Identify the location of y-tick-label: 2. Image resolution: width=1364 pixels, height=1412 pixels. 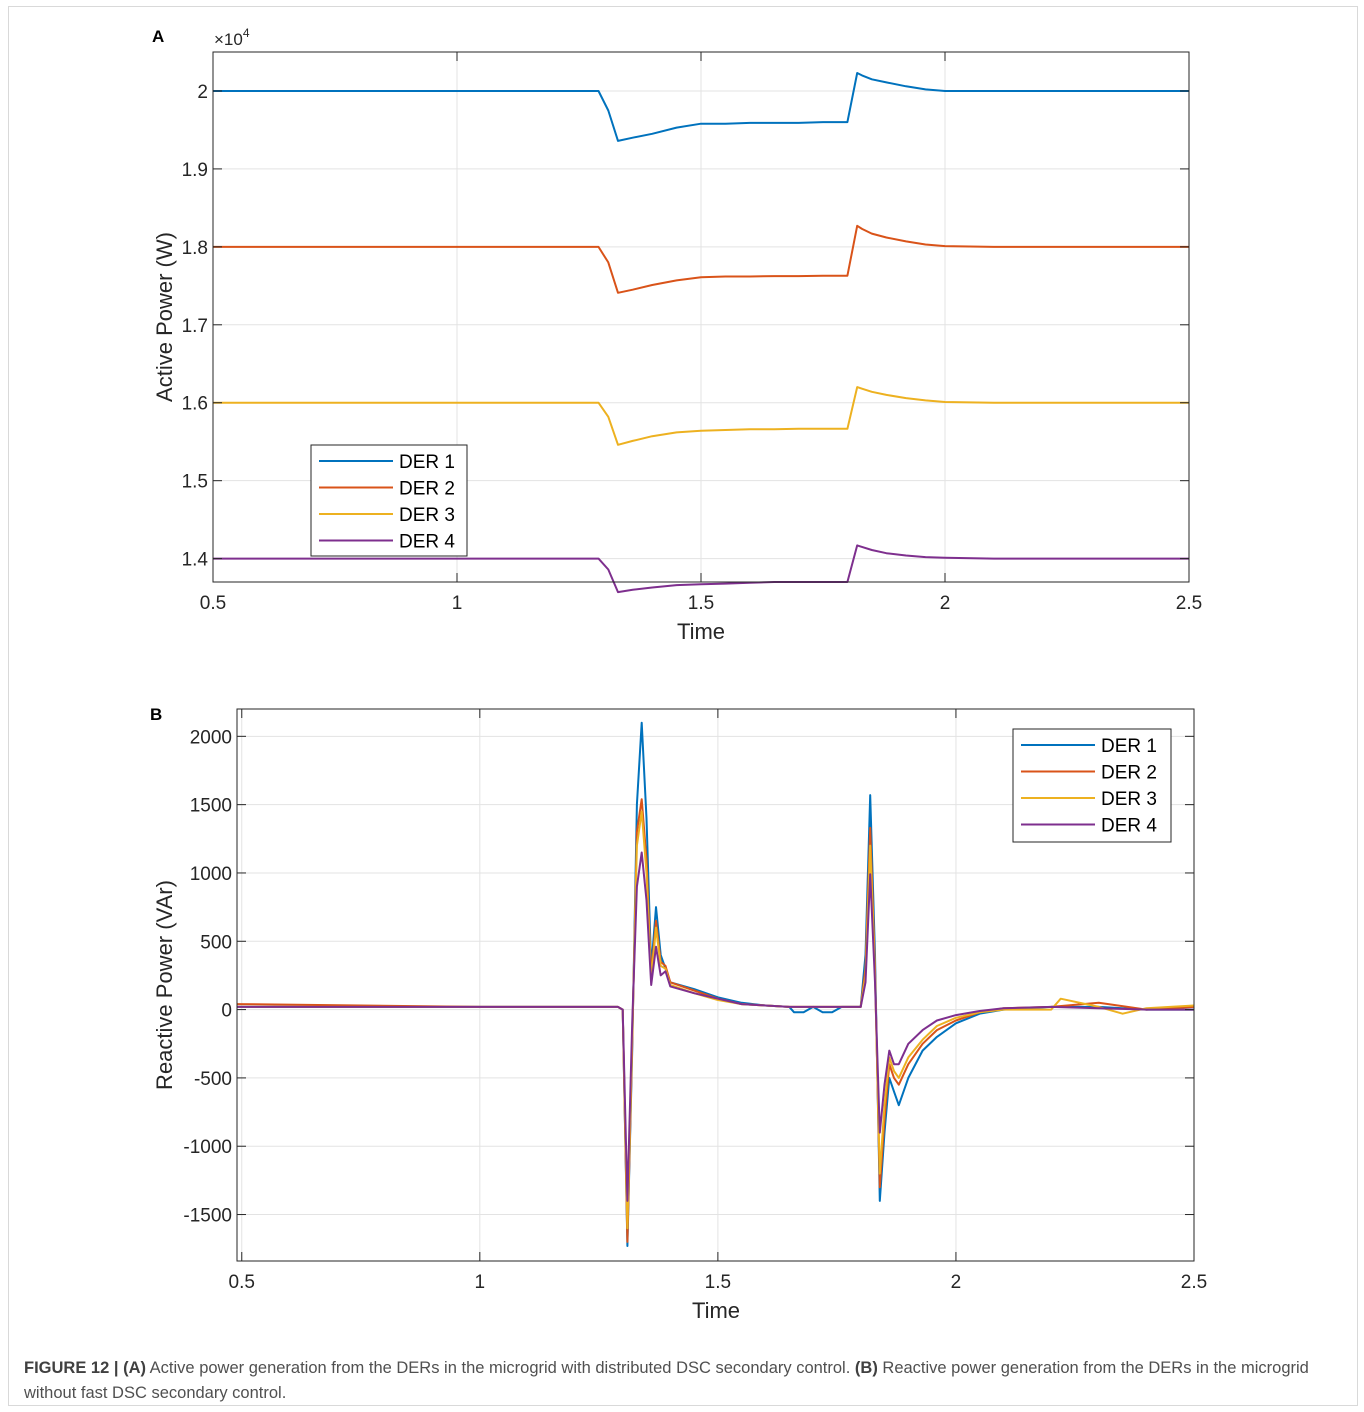
(202, 92).